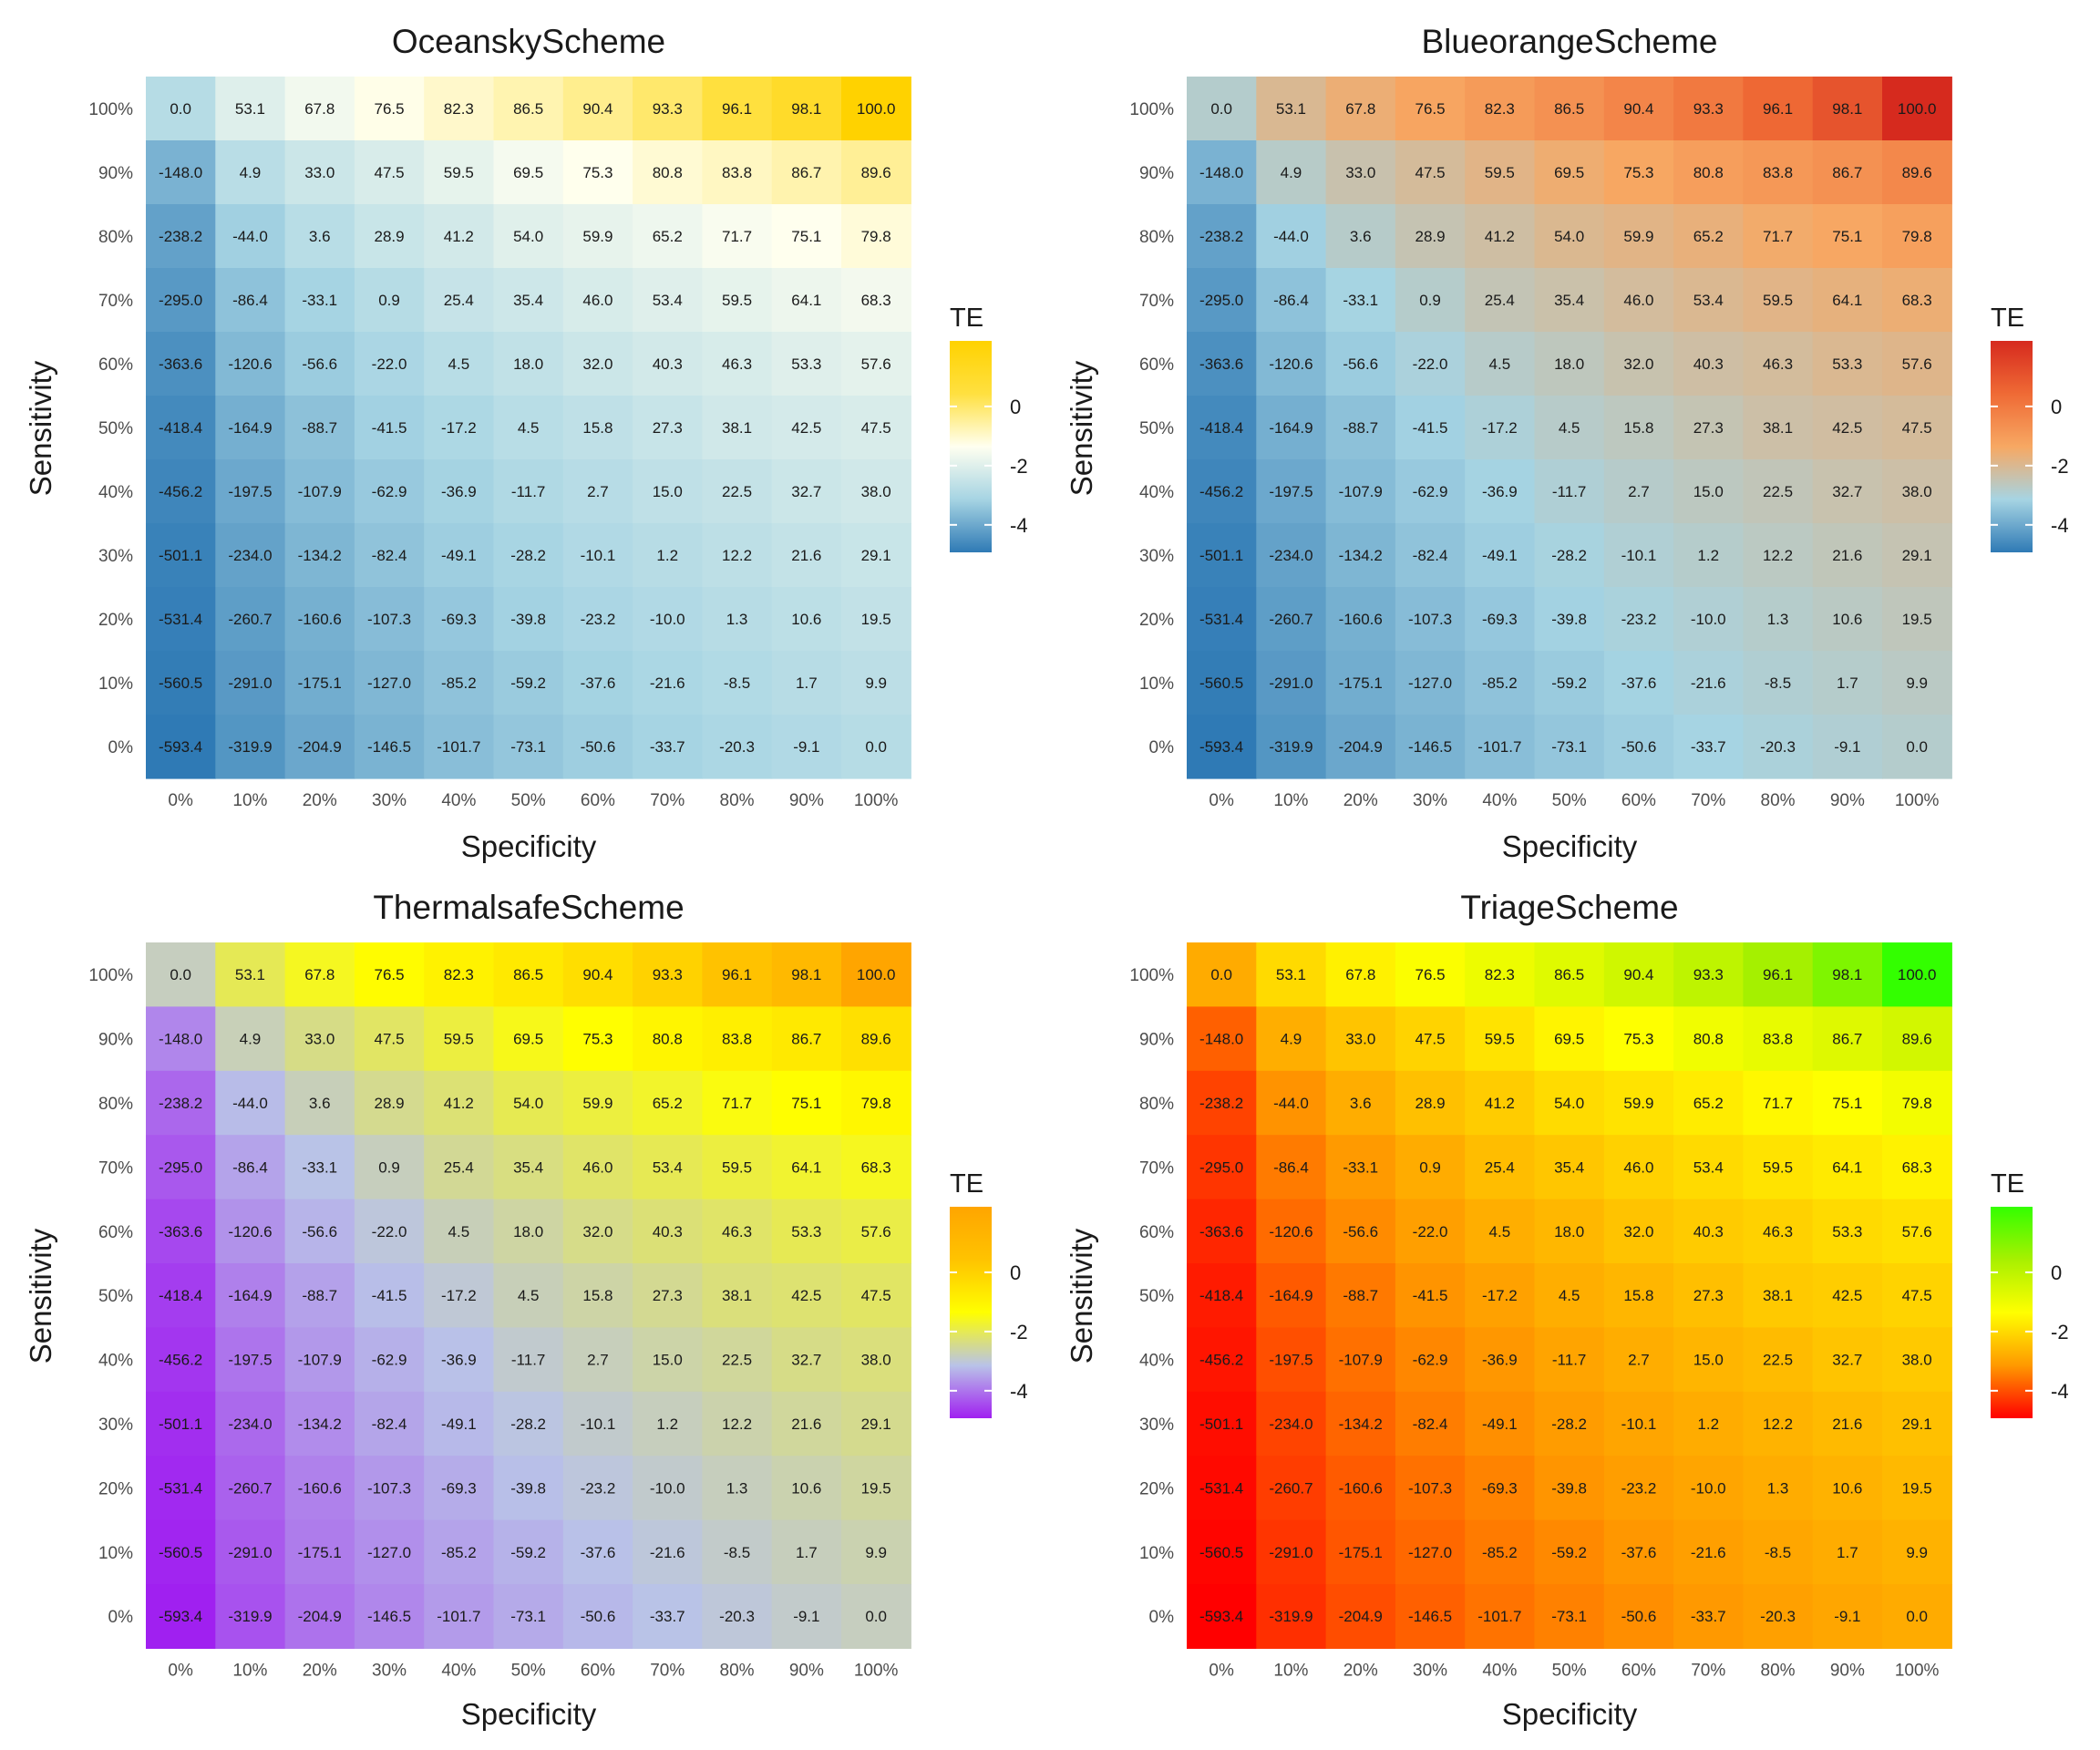  Describe the element at coordinates (1361, 491) in the screenshot. I see `cell-value-label: -107.9` at that location.